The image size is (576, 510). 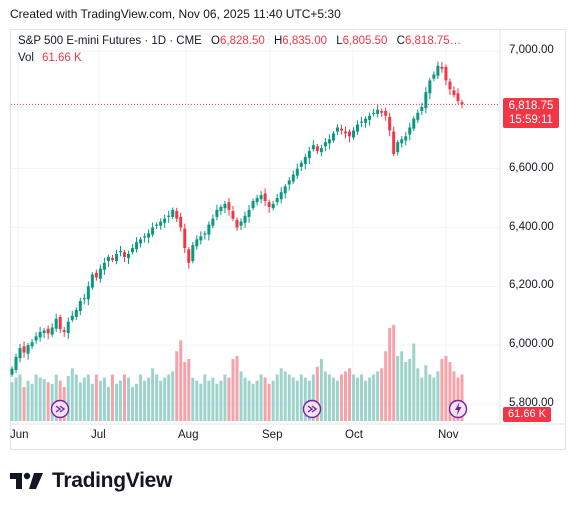 What do you see at coordinates (305, 41) in the screenshot?
I see `high-value: 6,835.00` at bounding box center [305, 41].